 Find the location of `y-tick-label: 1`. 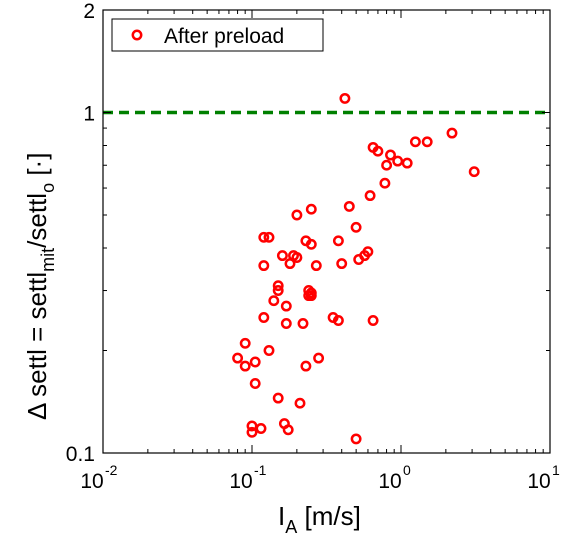

y-tick-label: 1 is located at coordinates (89, 114).